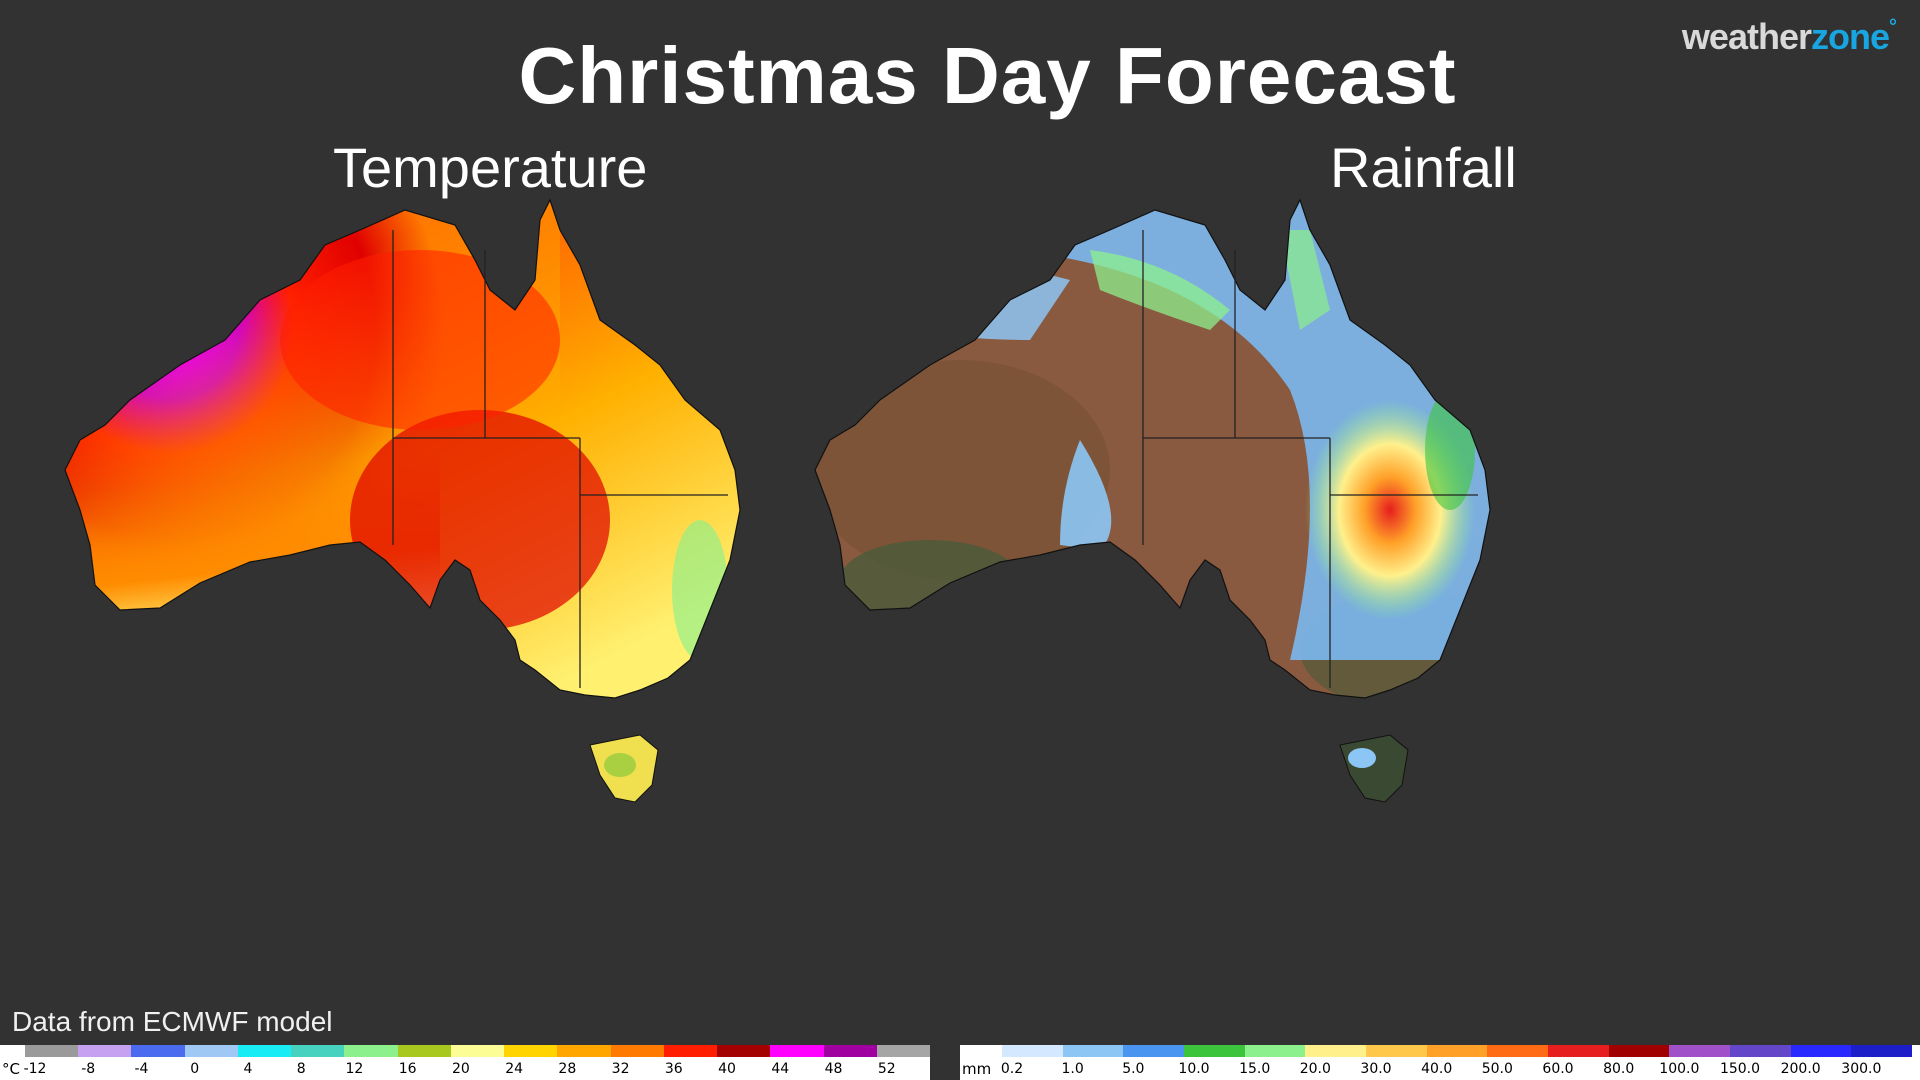 This screenshot has width=1920, height=1080. Describe the element at coordinates (1012, 1069) in the screenshot. I see `rainfall-legend-label: 0.2` at that location.